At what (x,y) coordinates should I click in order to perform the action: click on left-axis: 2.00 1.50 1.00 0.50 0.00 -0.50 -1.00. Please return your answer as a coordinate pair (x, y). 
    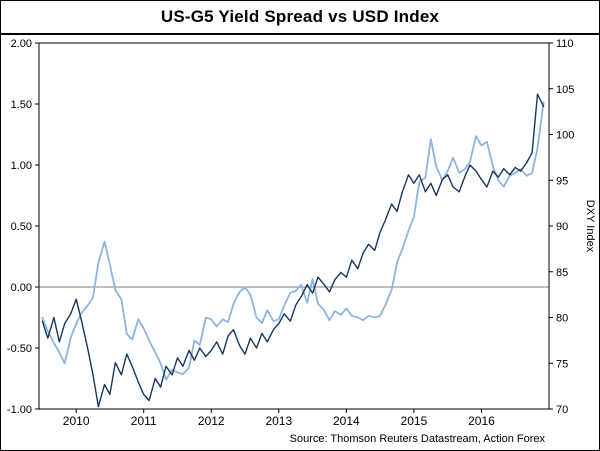
    Looking at the image, I should click on (23, 227).